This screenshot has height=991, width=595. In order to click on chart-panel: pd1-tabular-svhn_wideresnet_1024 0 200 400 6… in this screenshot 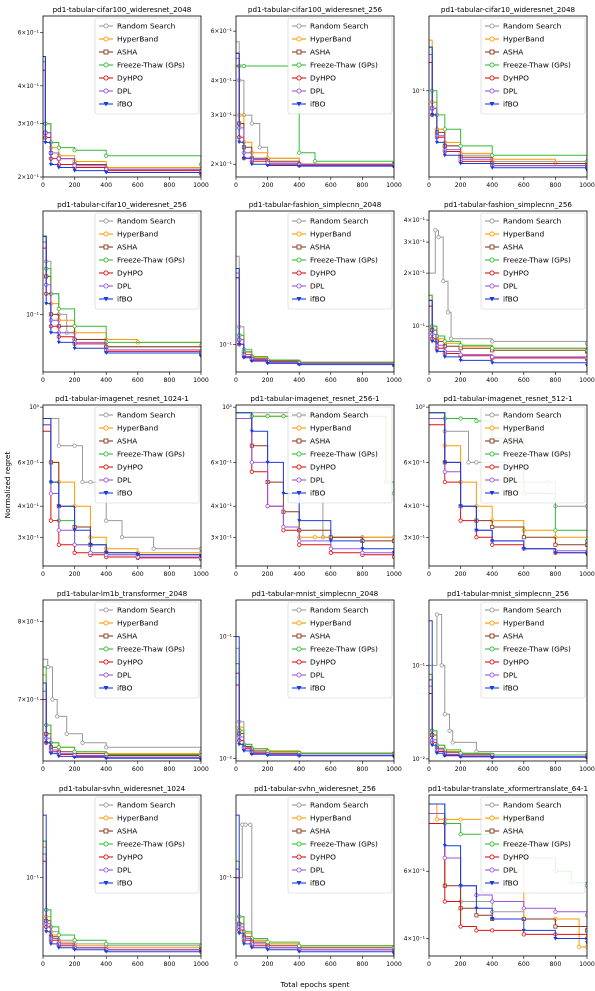, I will do `click(117, 876)`.